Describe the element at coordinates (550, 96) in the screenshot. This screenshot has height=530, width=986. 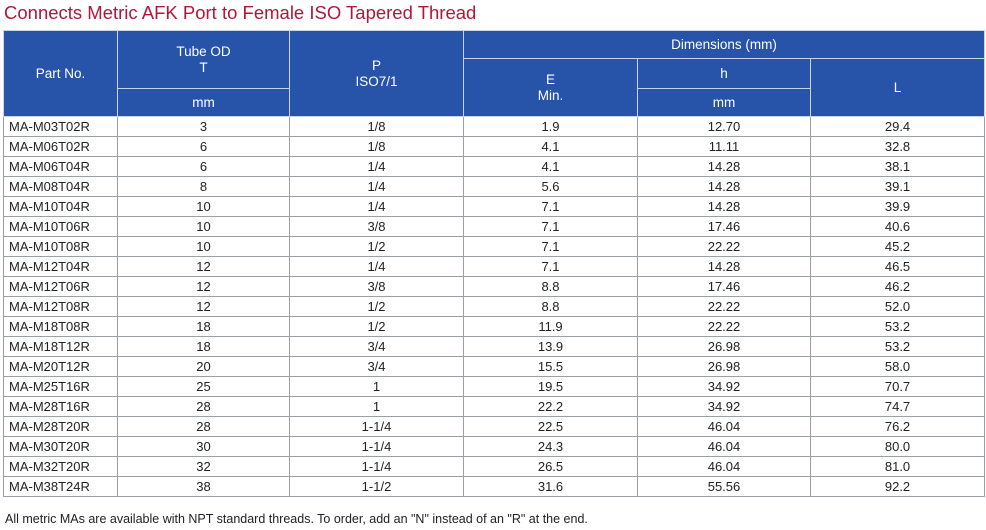
I see `header-e-min: Min.` at that location.